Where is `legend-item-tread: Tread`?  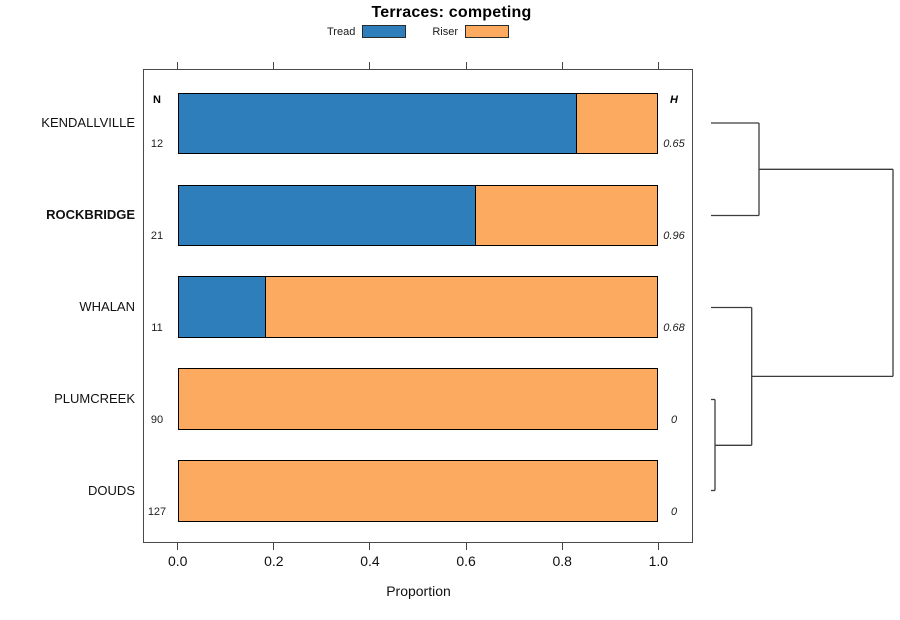 legend-item-tread: Tread is located at coordinates (367, 31).